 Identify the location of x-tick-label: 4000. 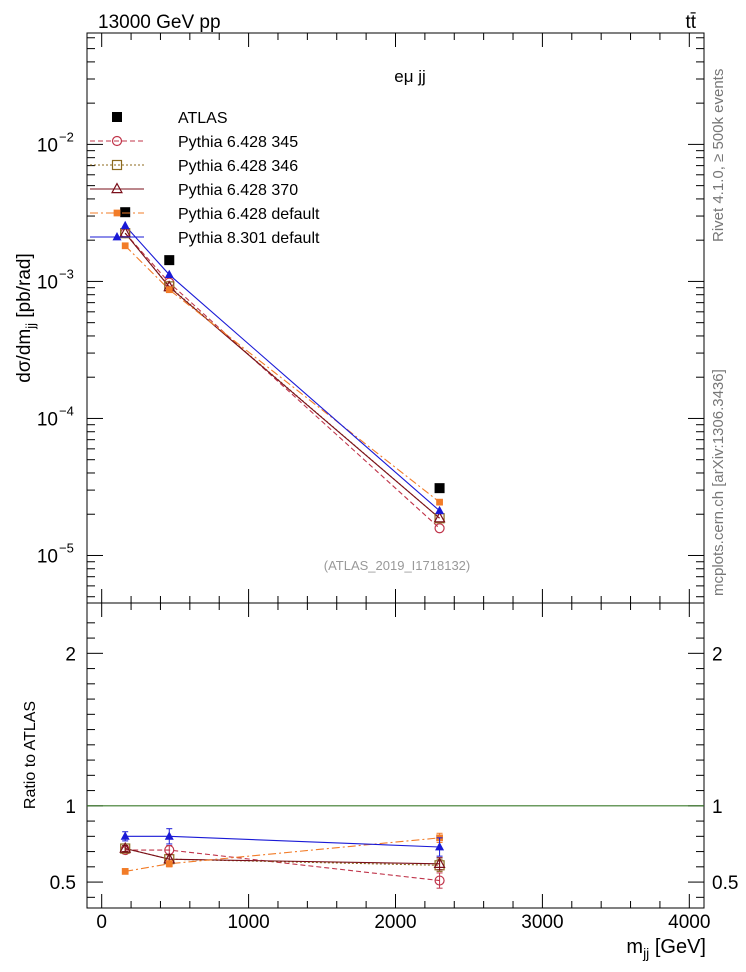
(689, 922).